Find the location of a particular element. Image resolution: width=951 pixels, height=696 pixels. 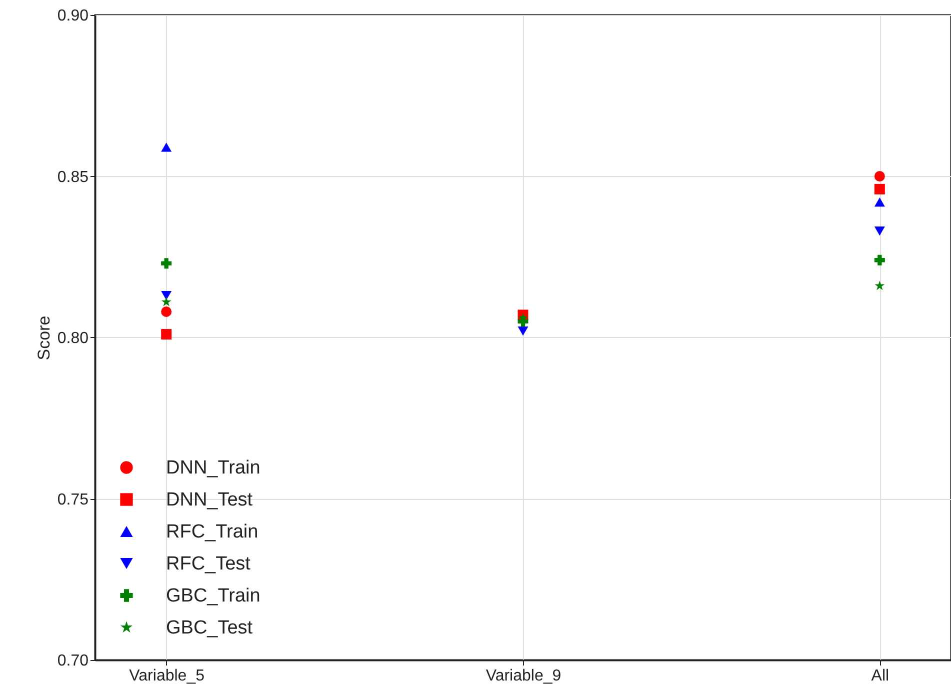

legend-label: RFC_Train is located at coordinates (212, 532).